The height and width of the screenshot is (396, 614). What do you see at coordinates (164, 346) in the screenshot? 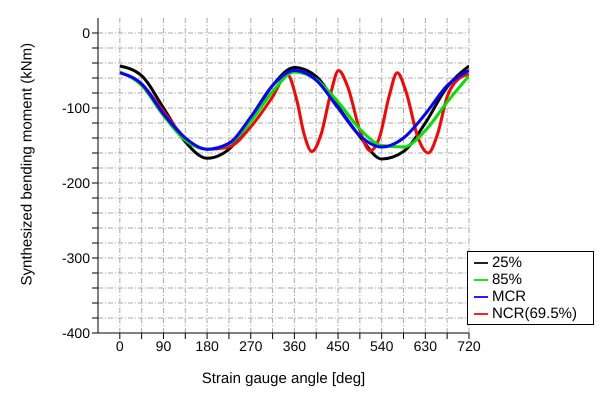
I see `x-tick-label: 90` at bounding box center [164, 346].